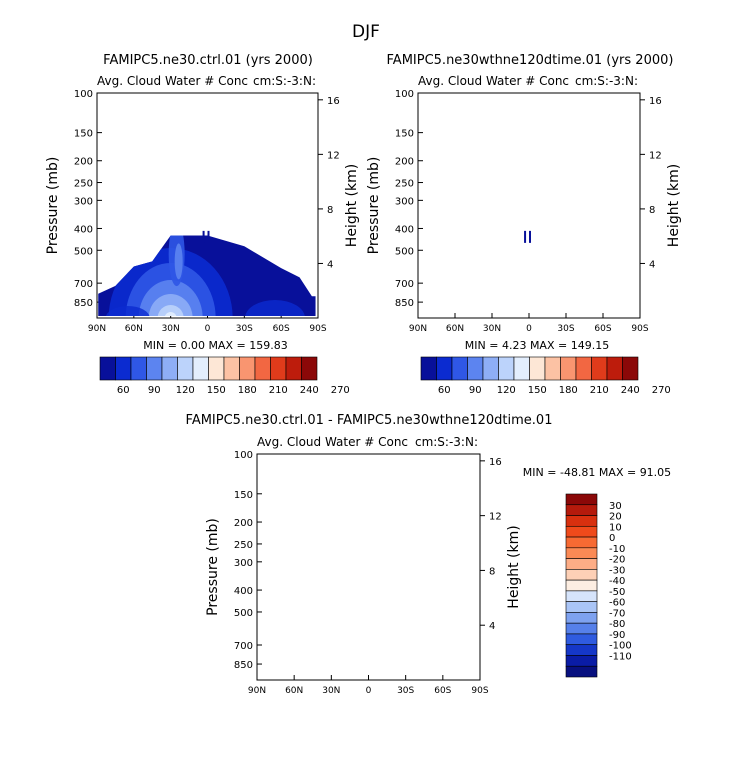  Describe the element at coordinates (617, 549) in the screenshot. I see `colorbar-label: -10` at that location.